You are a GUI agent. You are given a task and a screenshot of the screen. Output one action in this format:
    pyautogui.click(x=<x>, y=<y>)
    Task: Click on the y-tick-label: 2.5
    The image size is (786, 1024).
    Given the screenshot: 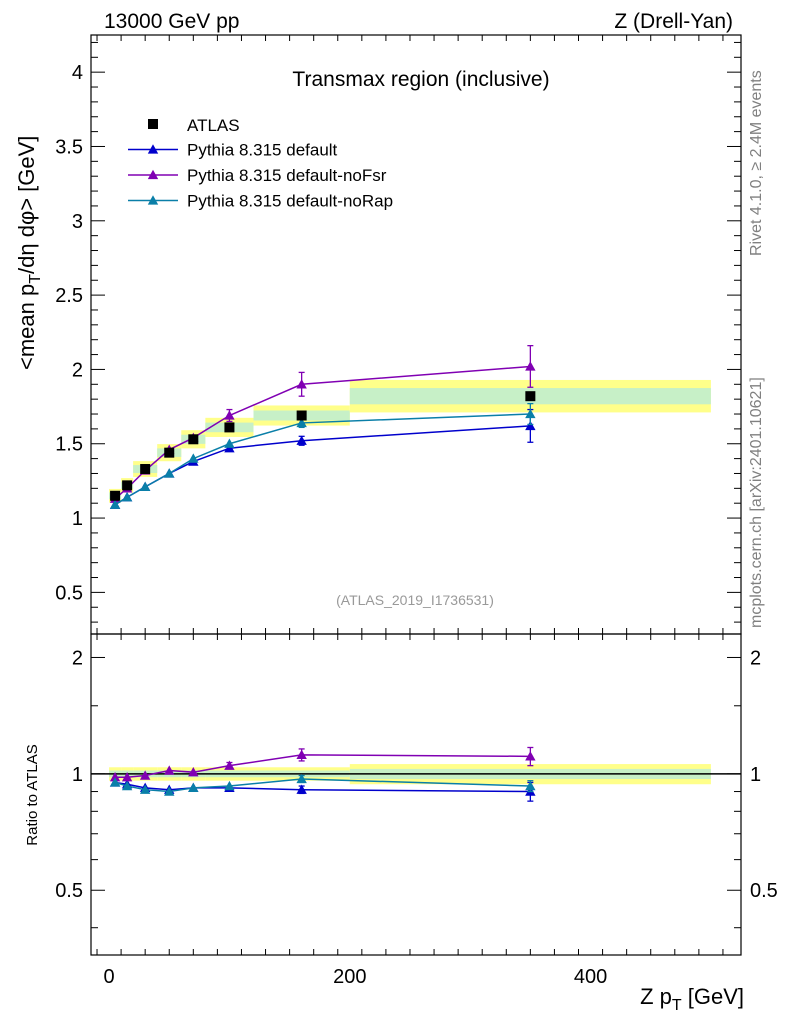 What is the action you would take?
    pyautogui.click(x=69, y=296)
    